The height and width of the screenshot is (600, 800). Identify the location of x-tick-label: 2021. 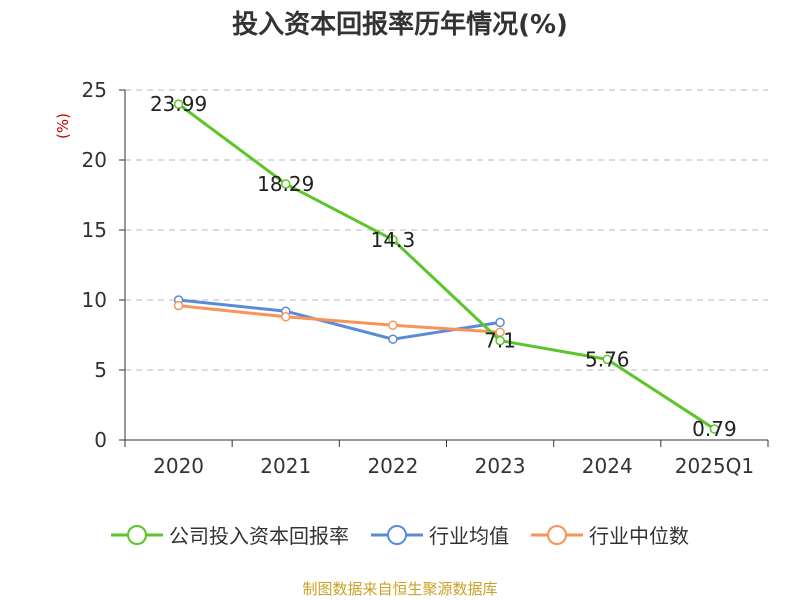
(285, 466).